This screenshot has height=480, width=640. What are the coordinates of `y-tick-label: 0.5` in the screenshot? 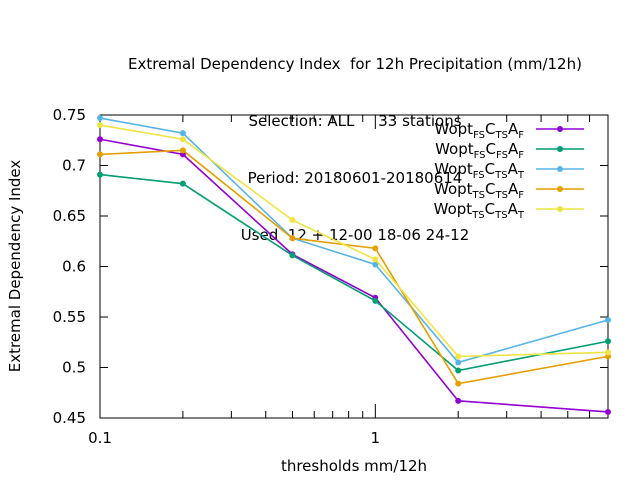 It's located at (74, 368).